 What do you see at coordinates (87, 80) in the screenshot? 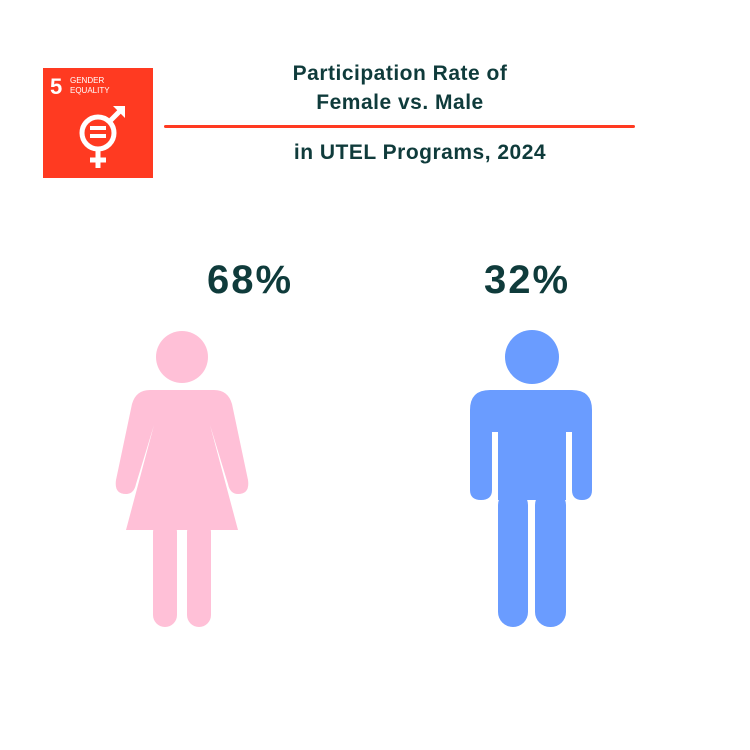
I see `sdg-label-line1: GENDER` at bounding box center [87, 80].